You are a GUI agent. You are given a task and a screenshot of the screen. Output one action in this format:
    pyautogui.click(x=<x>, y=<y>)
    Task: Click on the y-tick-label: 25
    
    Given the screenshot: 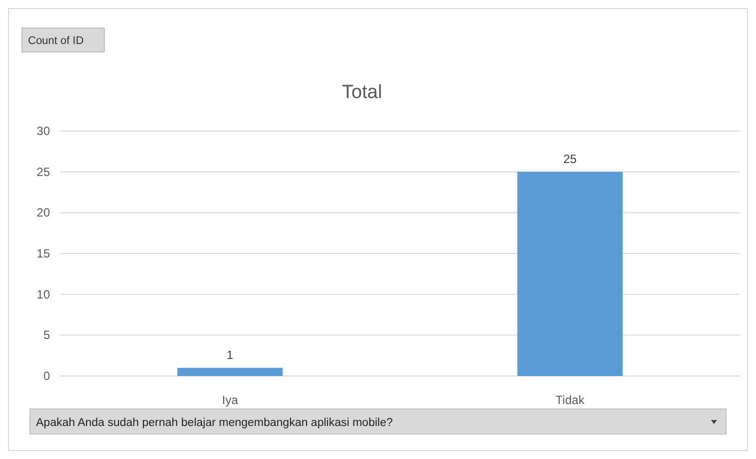 What is the action you would take?
    pyautogui.click(x=43, y=171)
    